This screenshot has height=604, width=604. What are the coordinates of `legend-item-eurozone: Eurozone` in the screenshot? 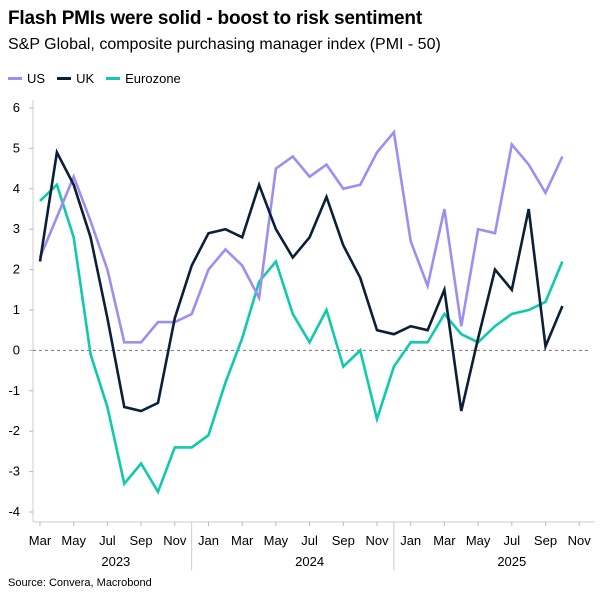 It's located at (143, 78).